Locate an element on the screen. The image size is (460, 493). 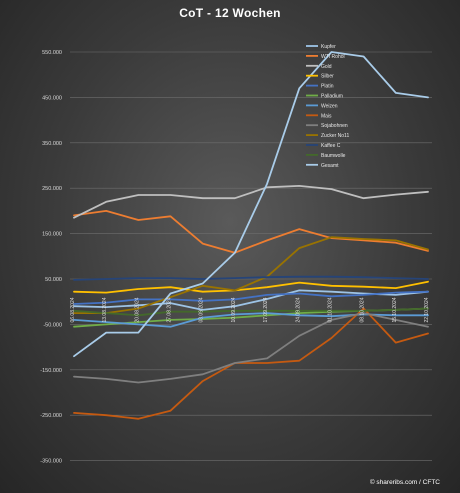
legend-label: Mais is located at coordinates (326, 116).